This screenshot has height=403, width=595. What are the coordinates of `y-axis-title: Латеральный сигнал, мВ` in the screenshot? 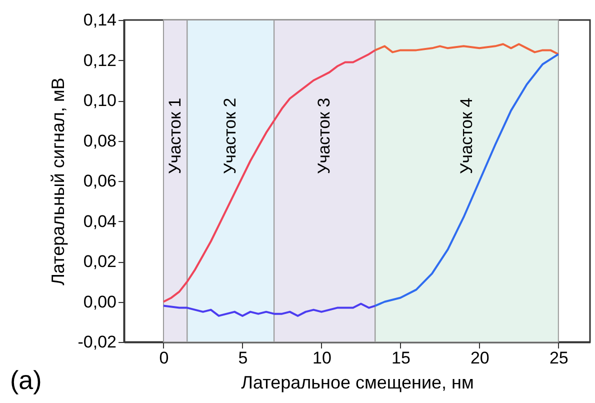 It's located at (58, 182).